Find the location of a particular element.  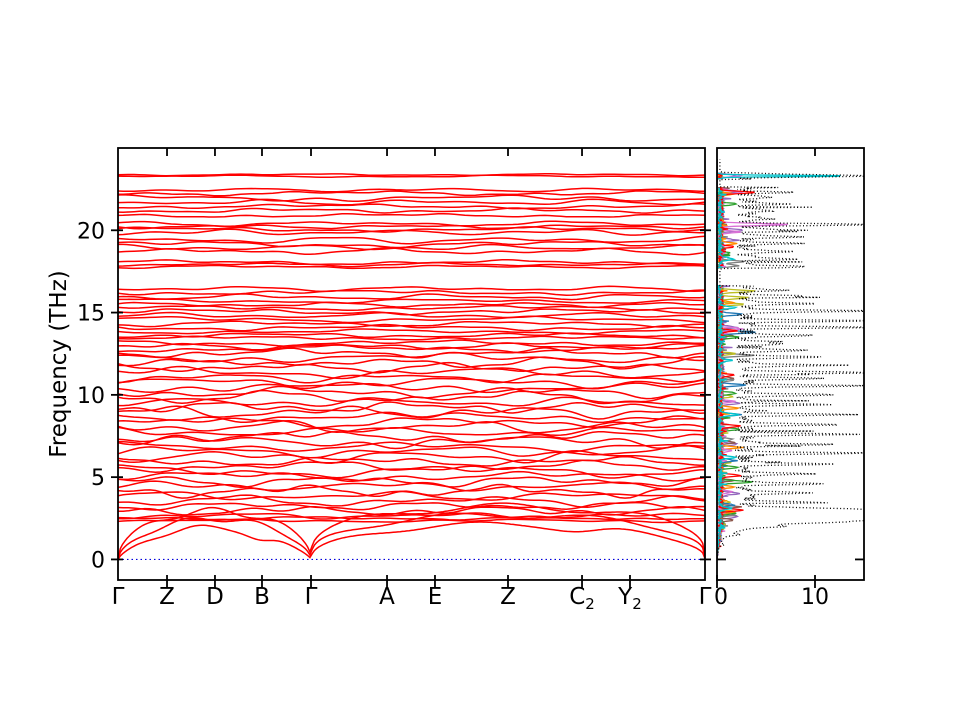

total-dos-curve is located at coordinates (790, 359).